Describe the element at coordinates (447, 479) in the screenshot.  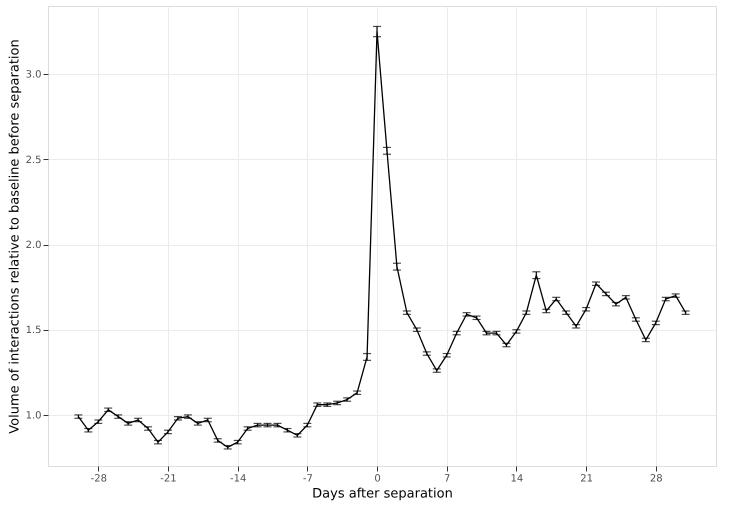
I see `x-tick-label: 7` at that location.